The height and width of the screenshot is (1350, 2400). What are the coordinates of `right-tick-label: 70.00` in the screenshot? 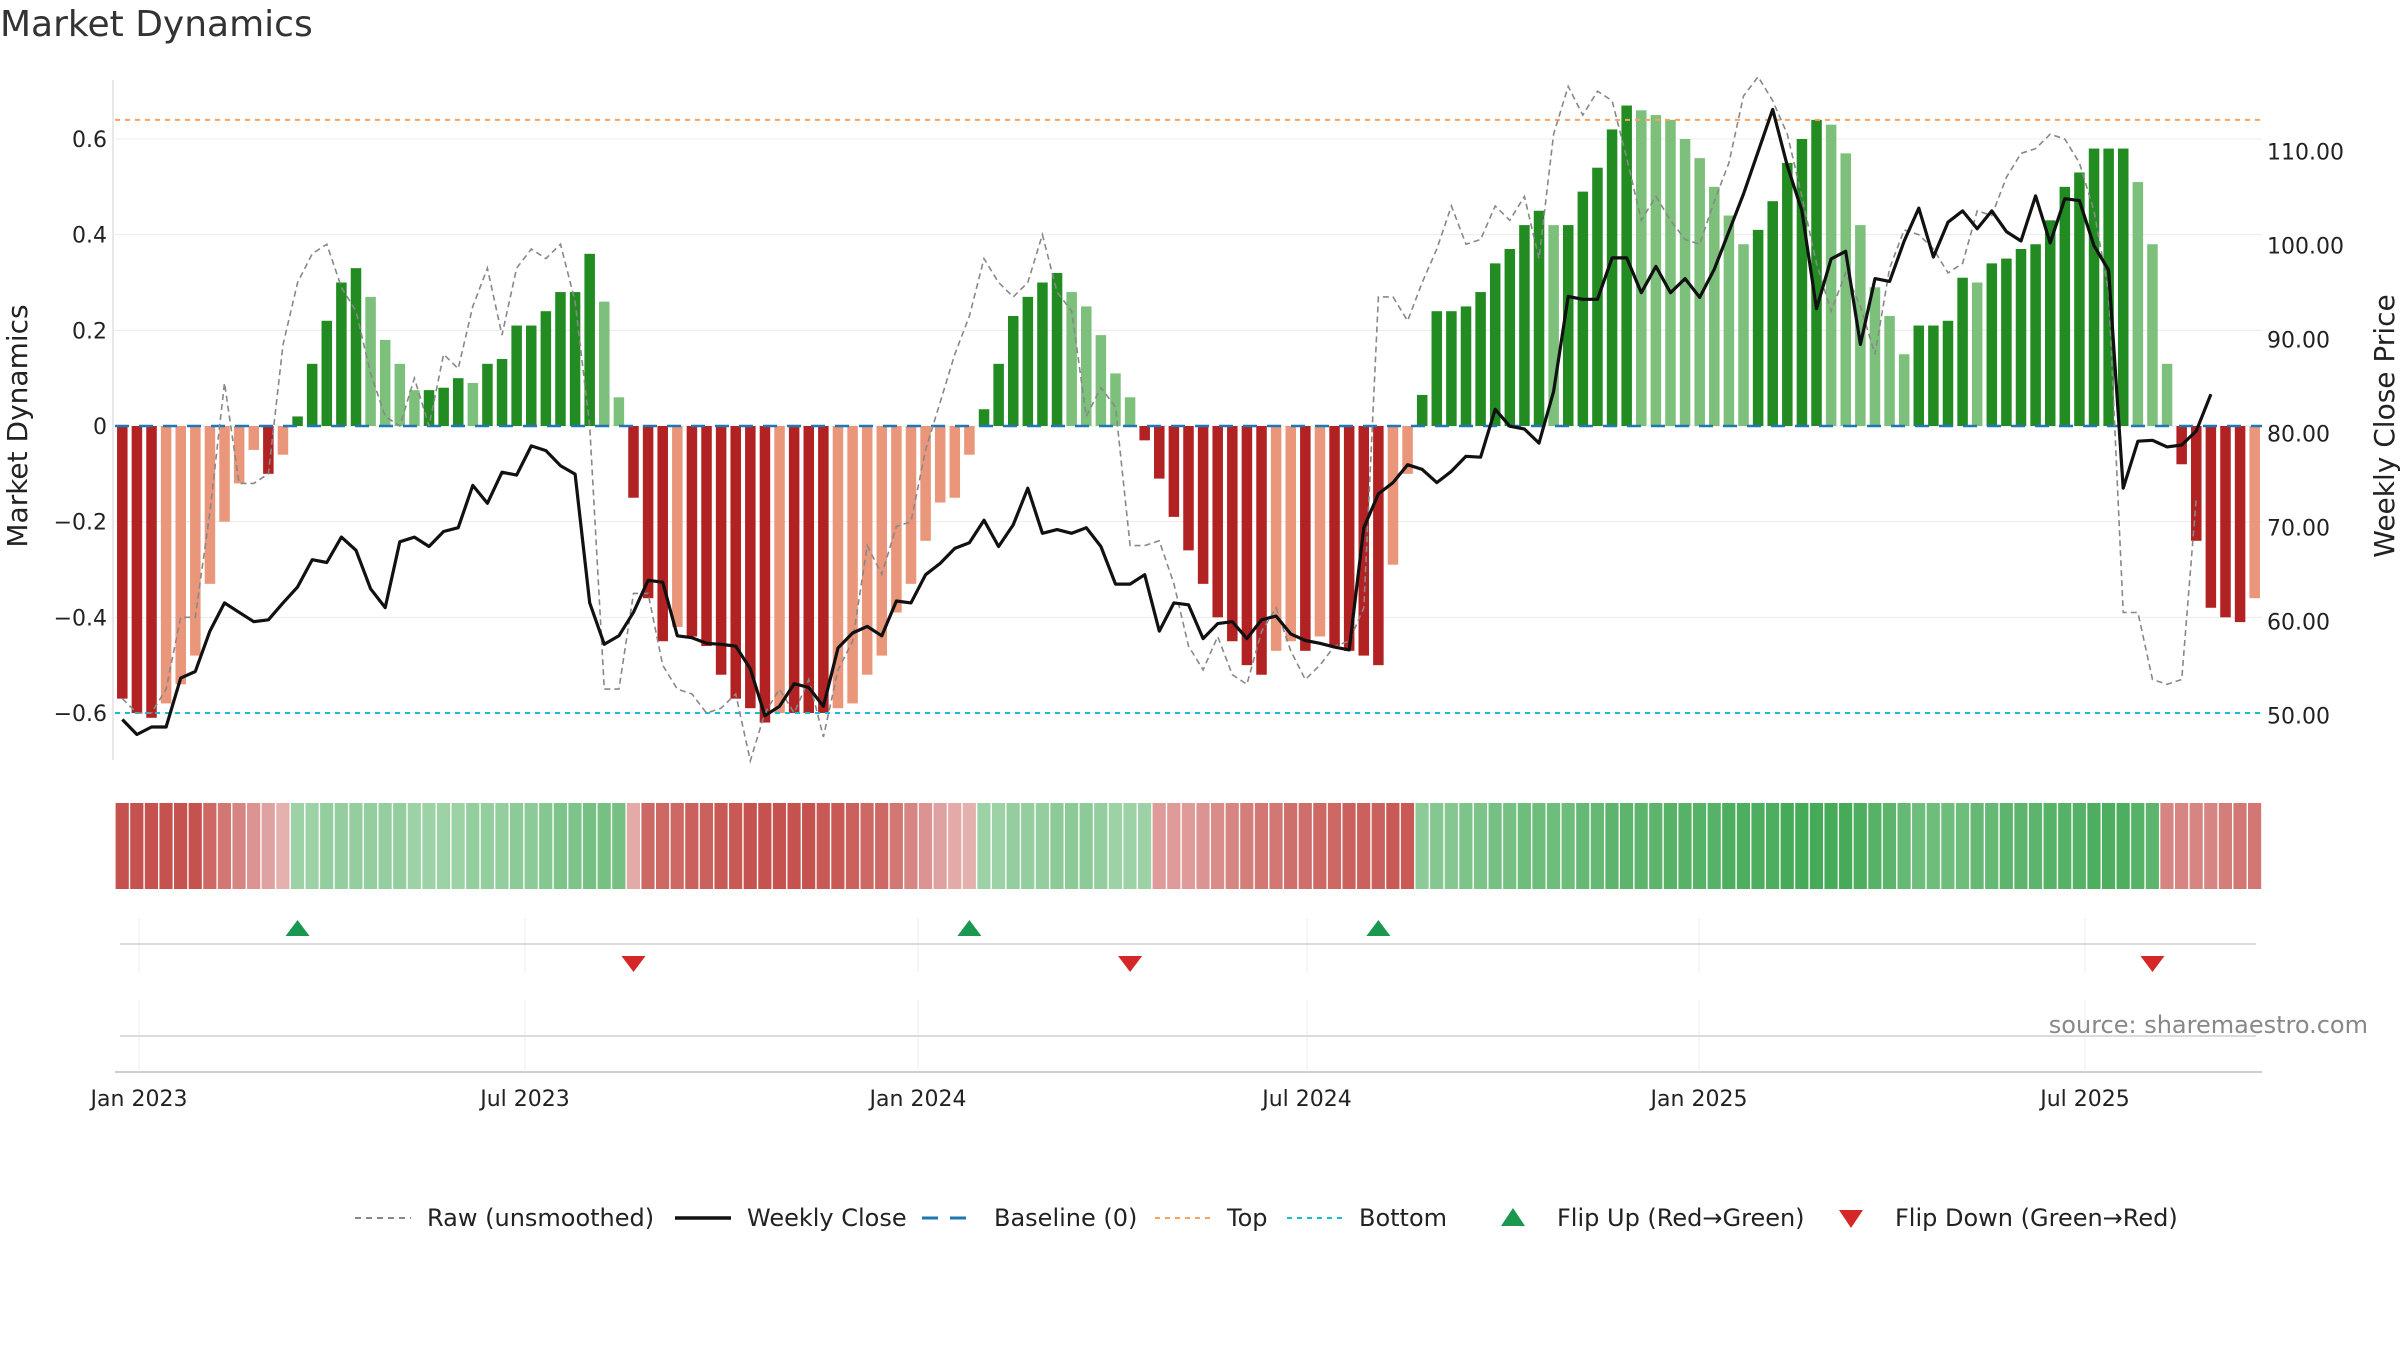 It's located at (2298, 529).